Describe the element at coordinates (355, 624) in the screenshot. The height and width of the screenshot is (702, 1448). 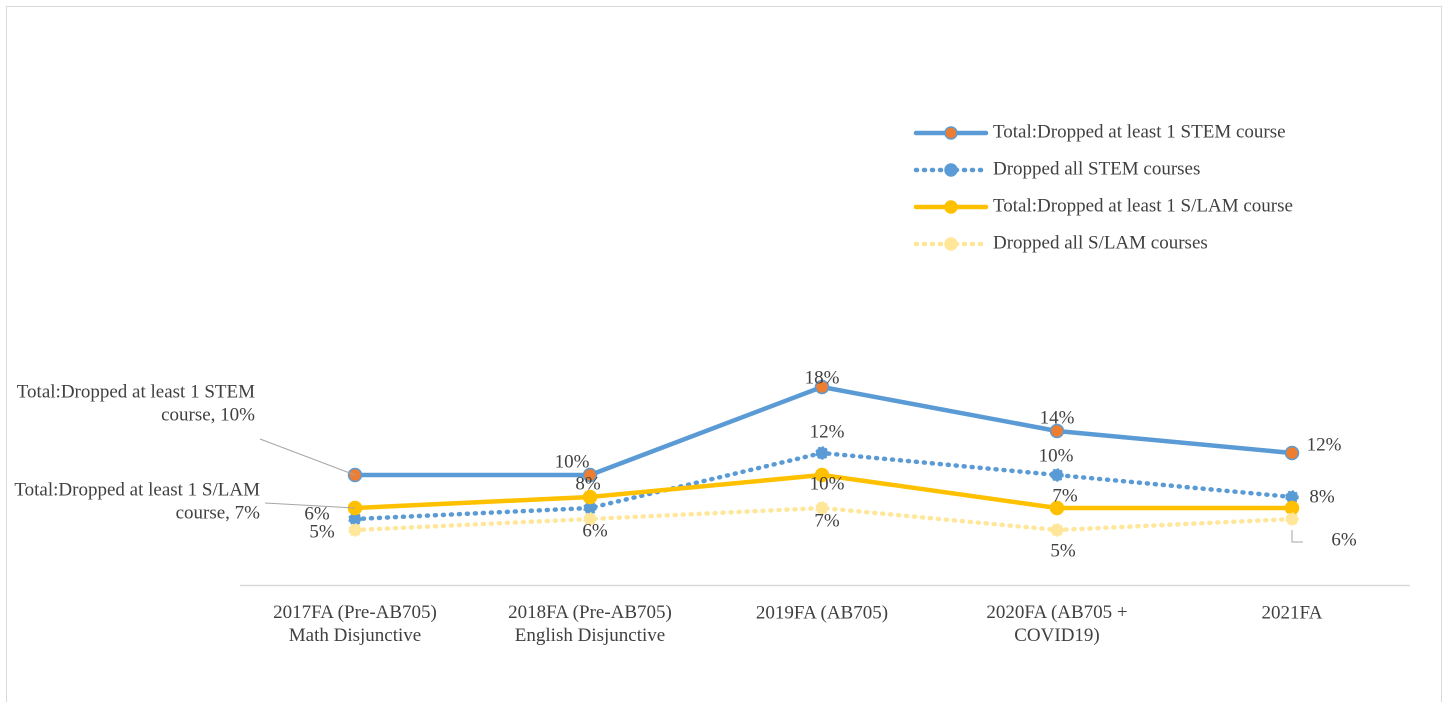
I see `x-tick-label: 2017FA (Pre-AB705) Math Disjunctive` at that location.